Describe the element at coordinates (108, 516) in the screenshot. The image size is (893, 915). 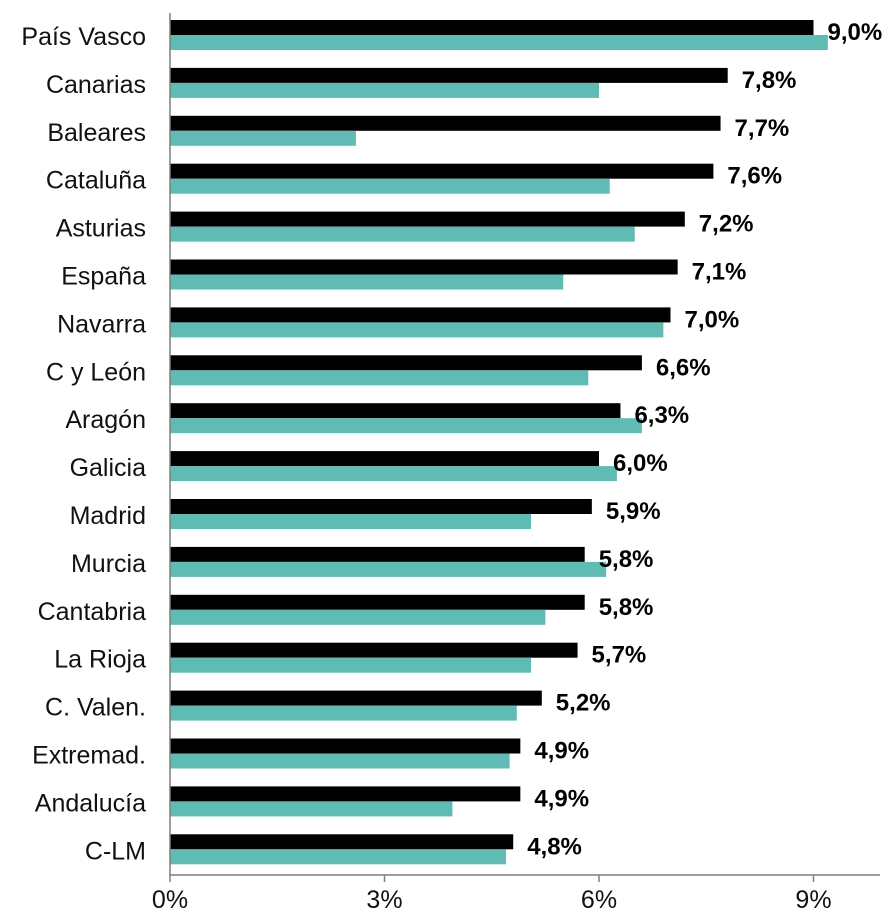
I see `category-label: Madrid` at that location.